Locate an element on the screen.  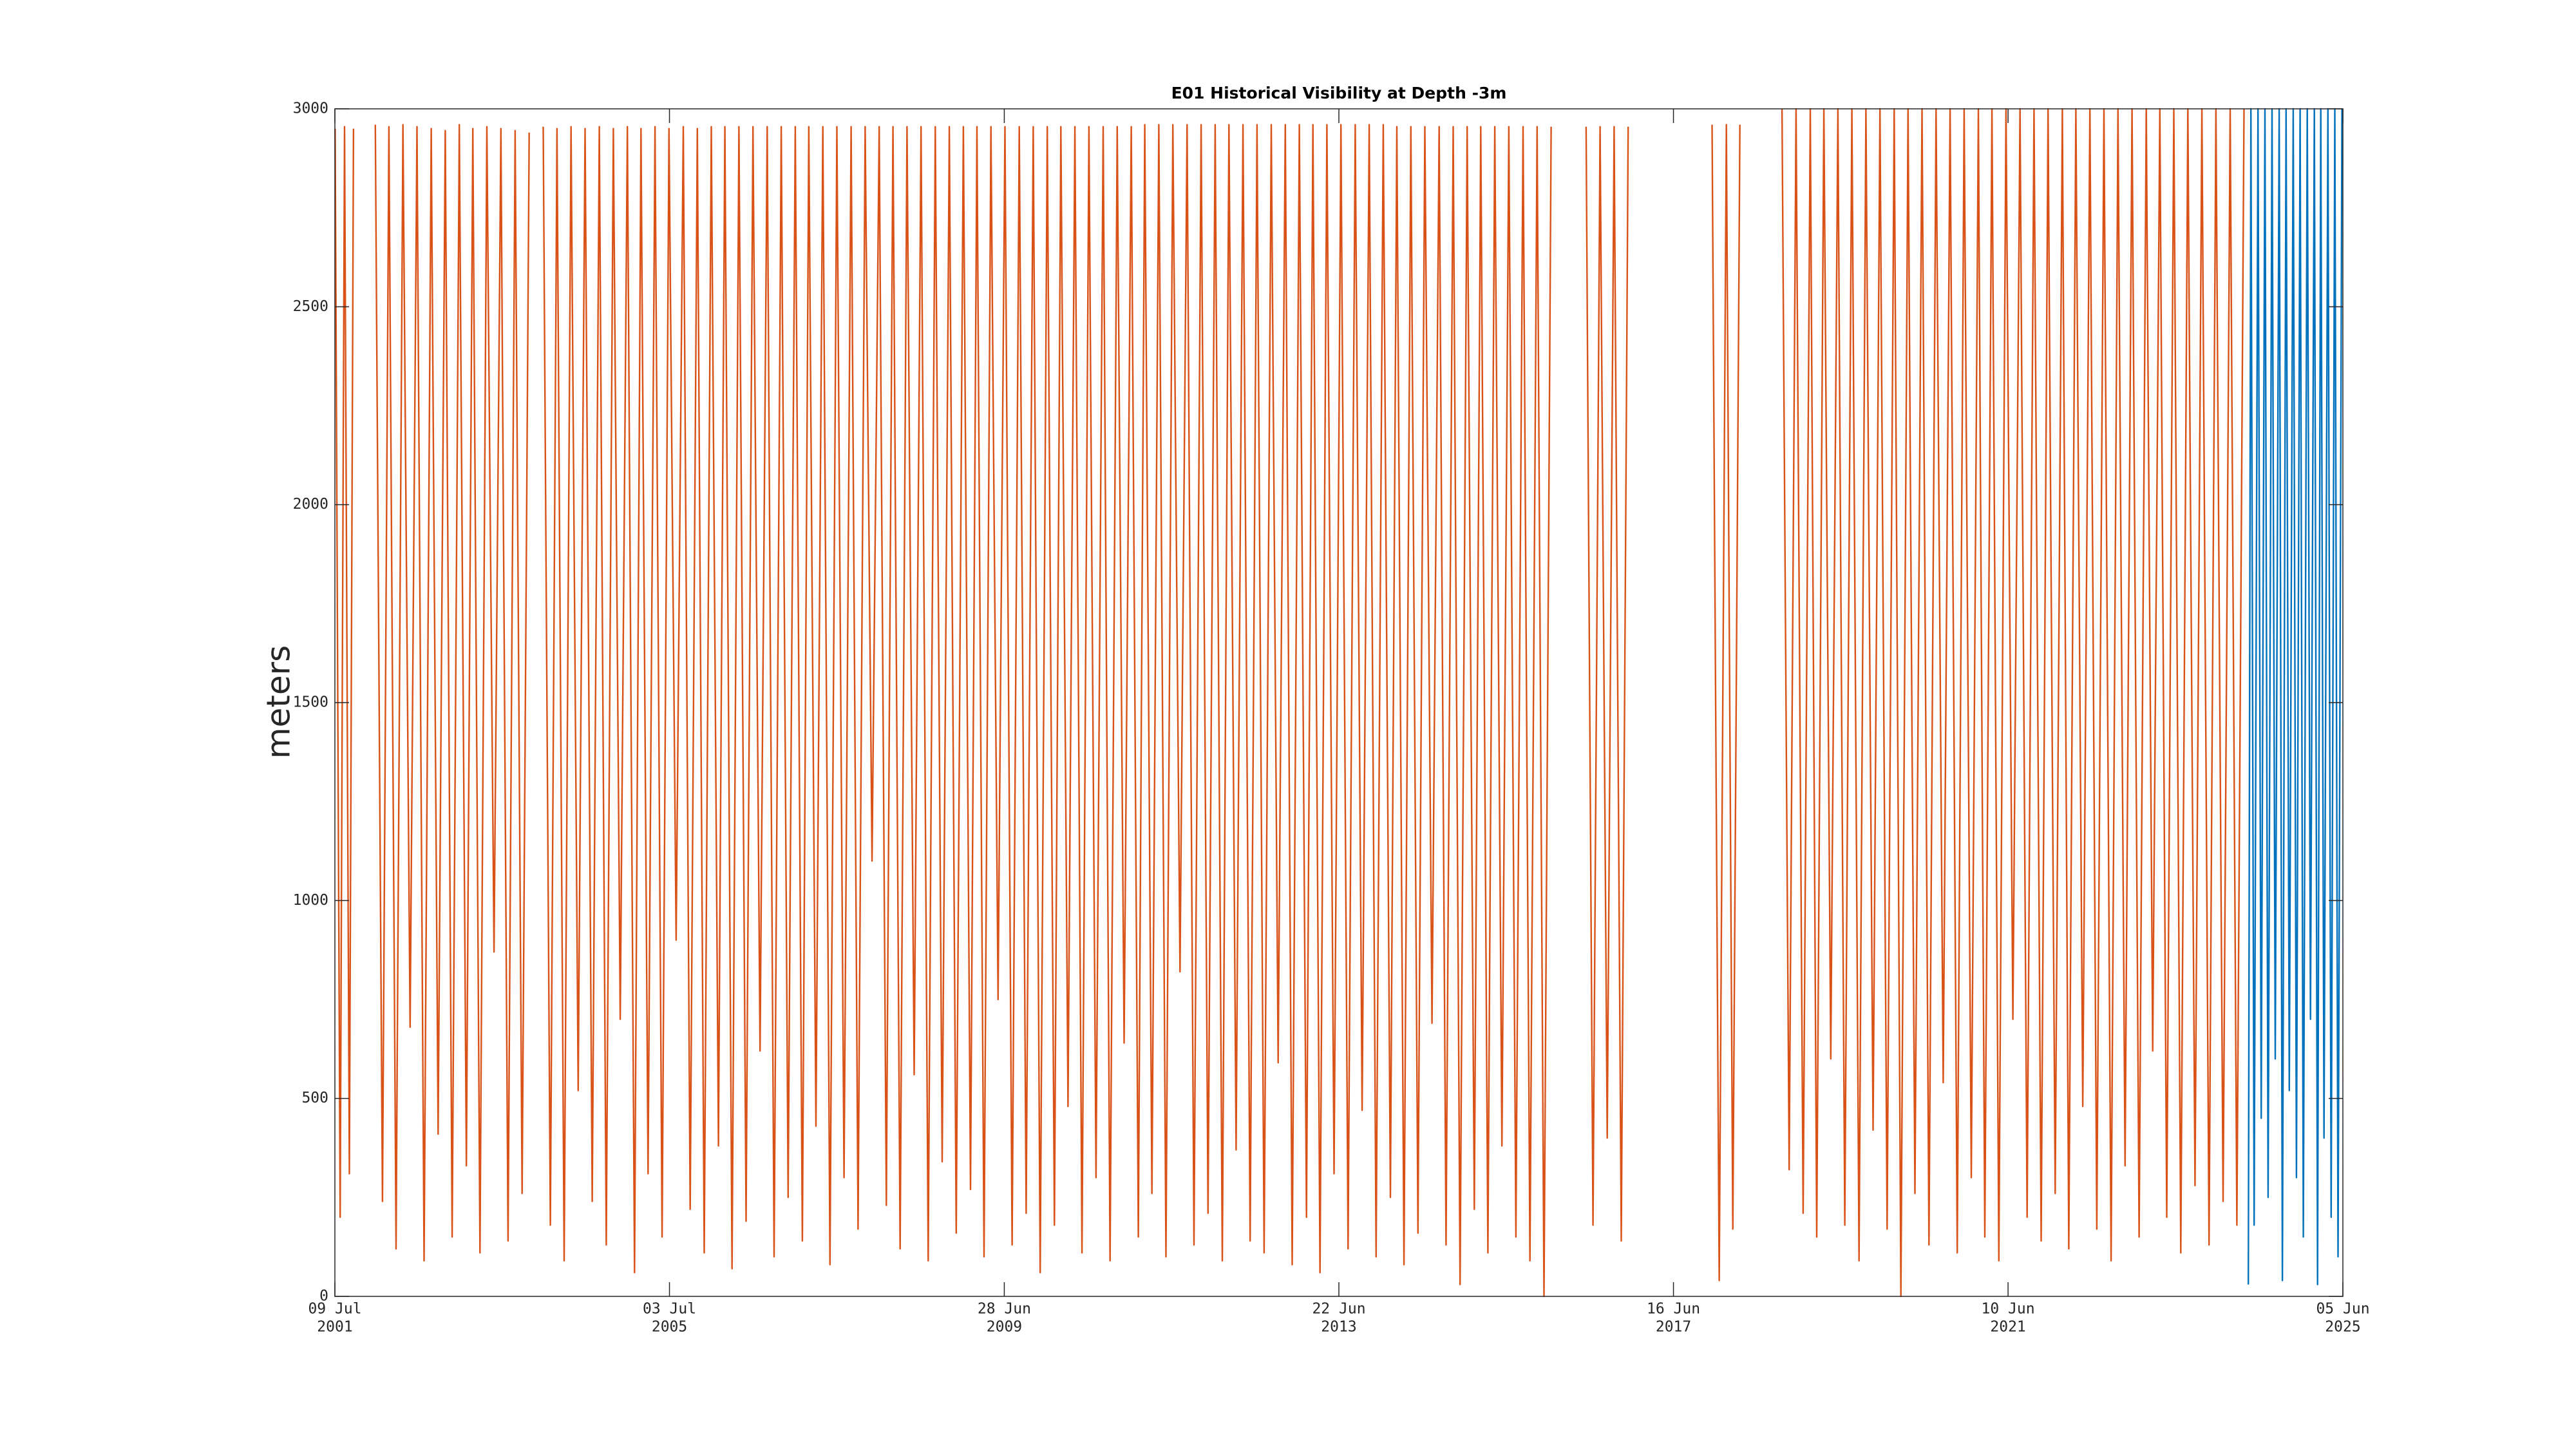
x-tick-label: 2005 is located at coordinates (669, 1327).